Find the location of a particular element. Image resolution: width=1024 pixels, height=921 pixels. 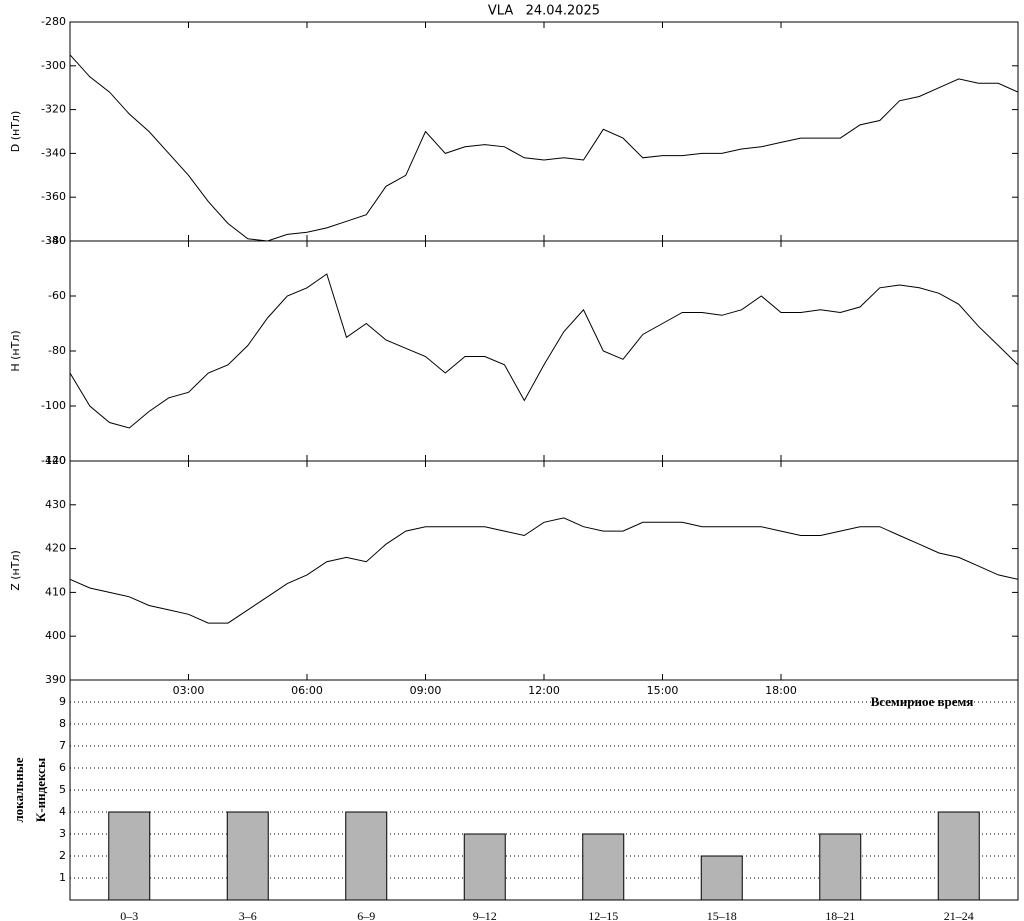

y-tick-label: 1 is located at coordinates (62, 877).